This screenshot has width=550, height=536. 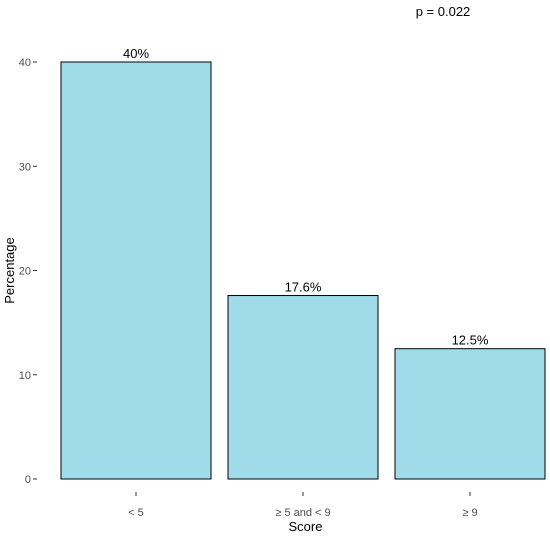 What do you see at coordinates (25, 63) in the screenshot?
I see `y-tick-label: 40` at bounding box center [25, 63].